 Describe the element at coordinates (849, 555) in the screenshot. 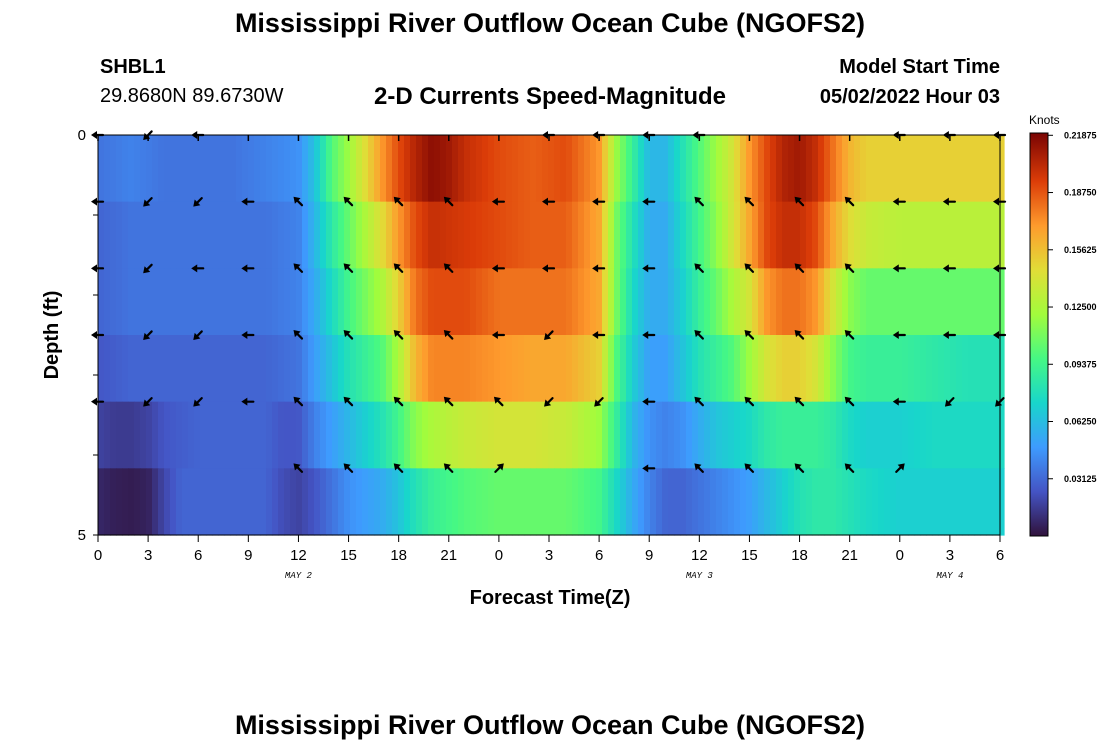

I see `x-tick-label: 21` at that location.